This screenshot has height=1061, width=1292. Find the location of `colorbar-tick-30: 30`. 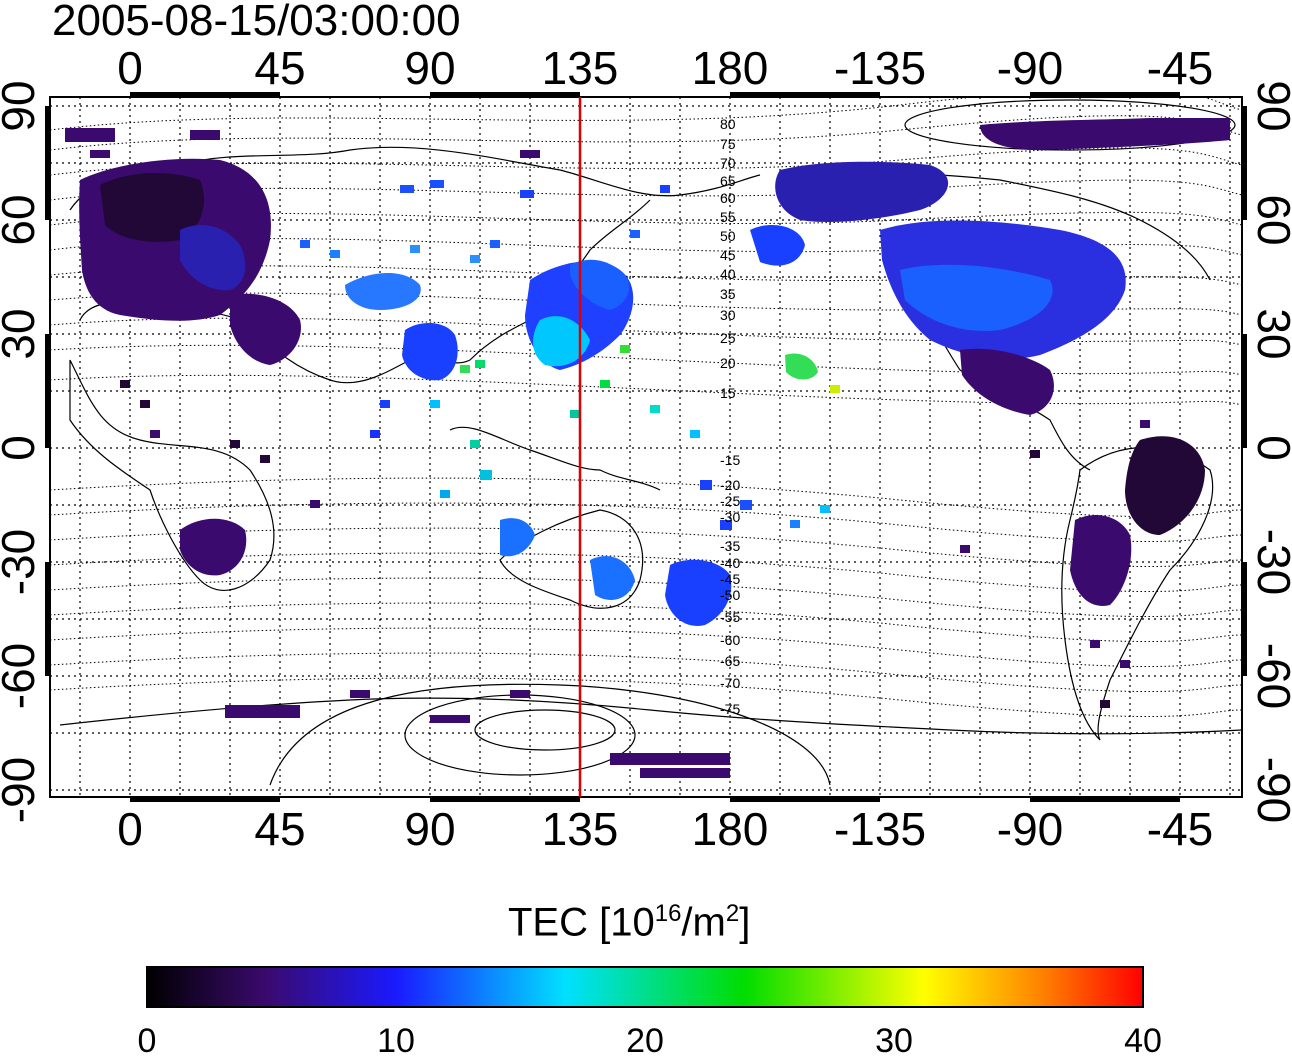

colorbar-tick-30: 30 is located at coordinates (894, 1041).